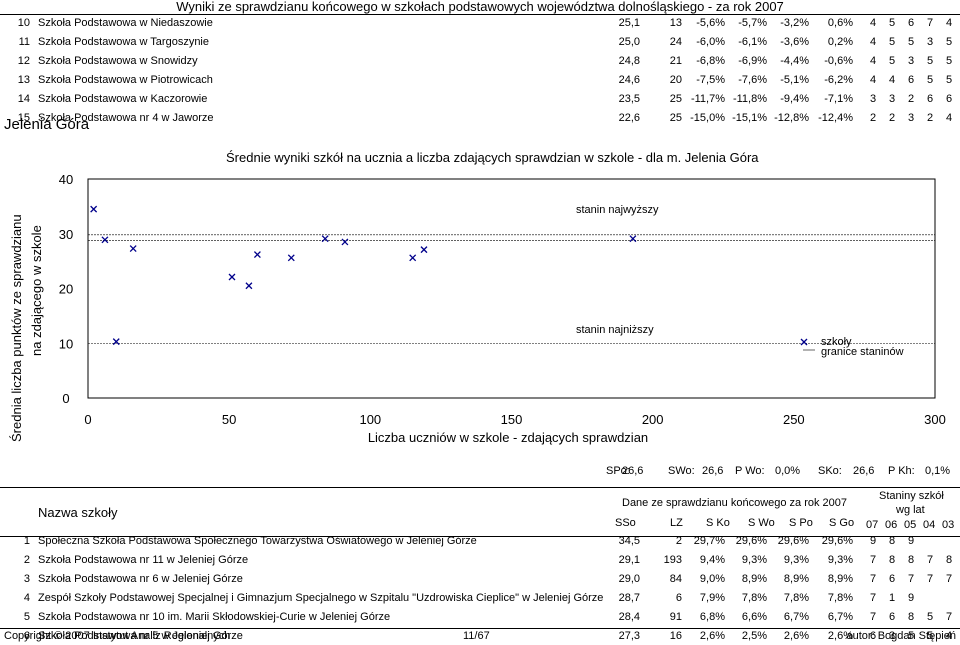 The image size is (960, 645). Describe the element at coordinates (749, 99) in the screenshot. I see `value-wo: -11,8%` at that location.